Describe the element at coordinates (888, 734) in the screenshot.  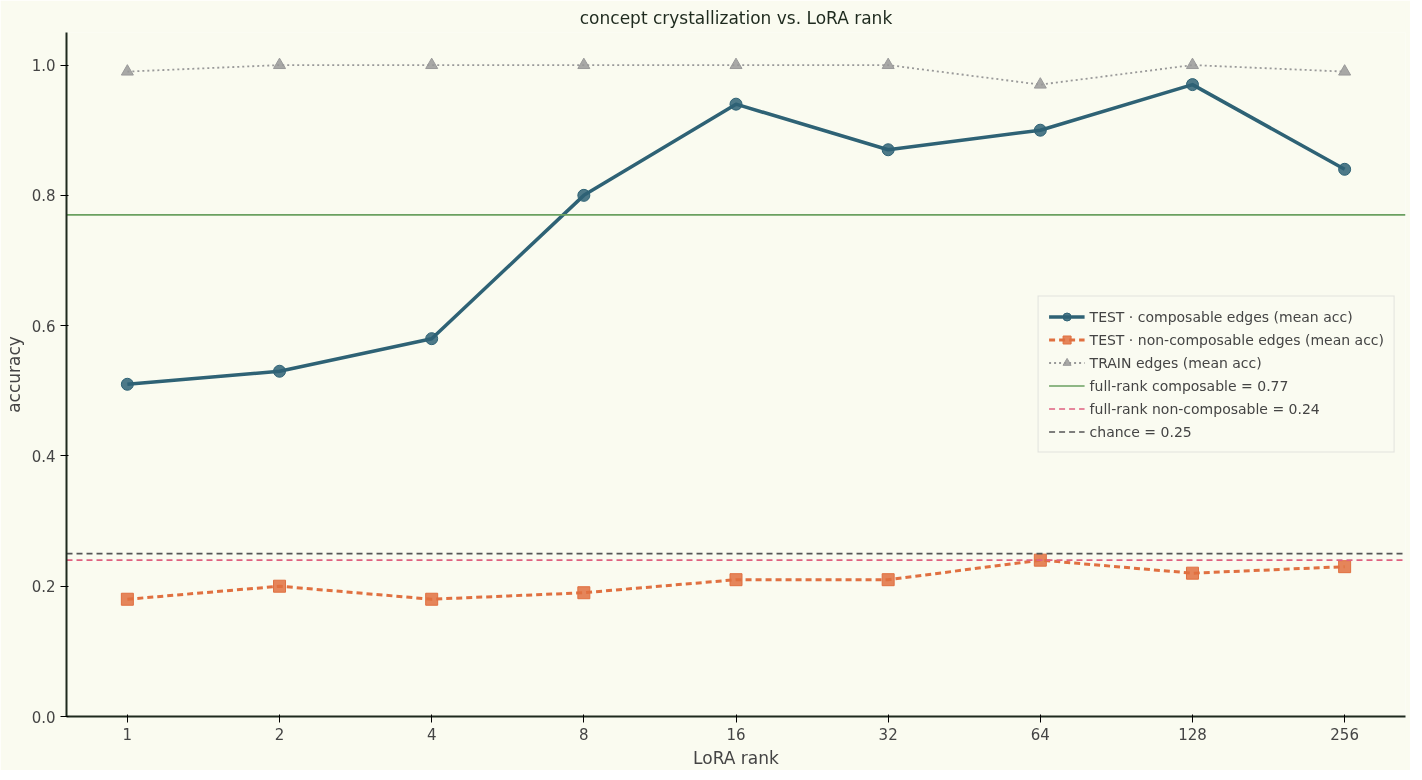
I see `x-tick-label: 32` at that location.